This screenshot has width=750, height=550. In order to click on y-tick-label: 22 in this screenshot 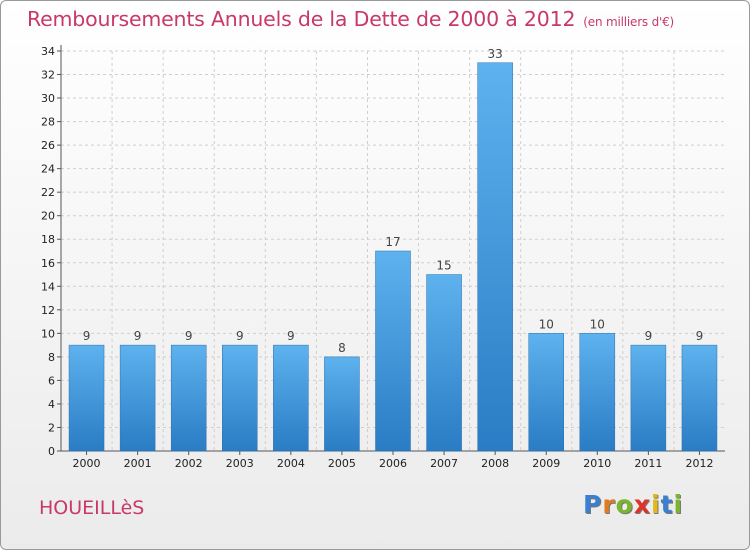, I will do `click(48, 192)`.